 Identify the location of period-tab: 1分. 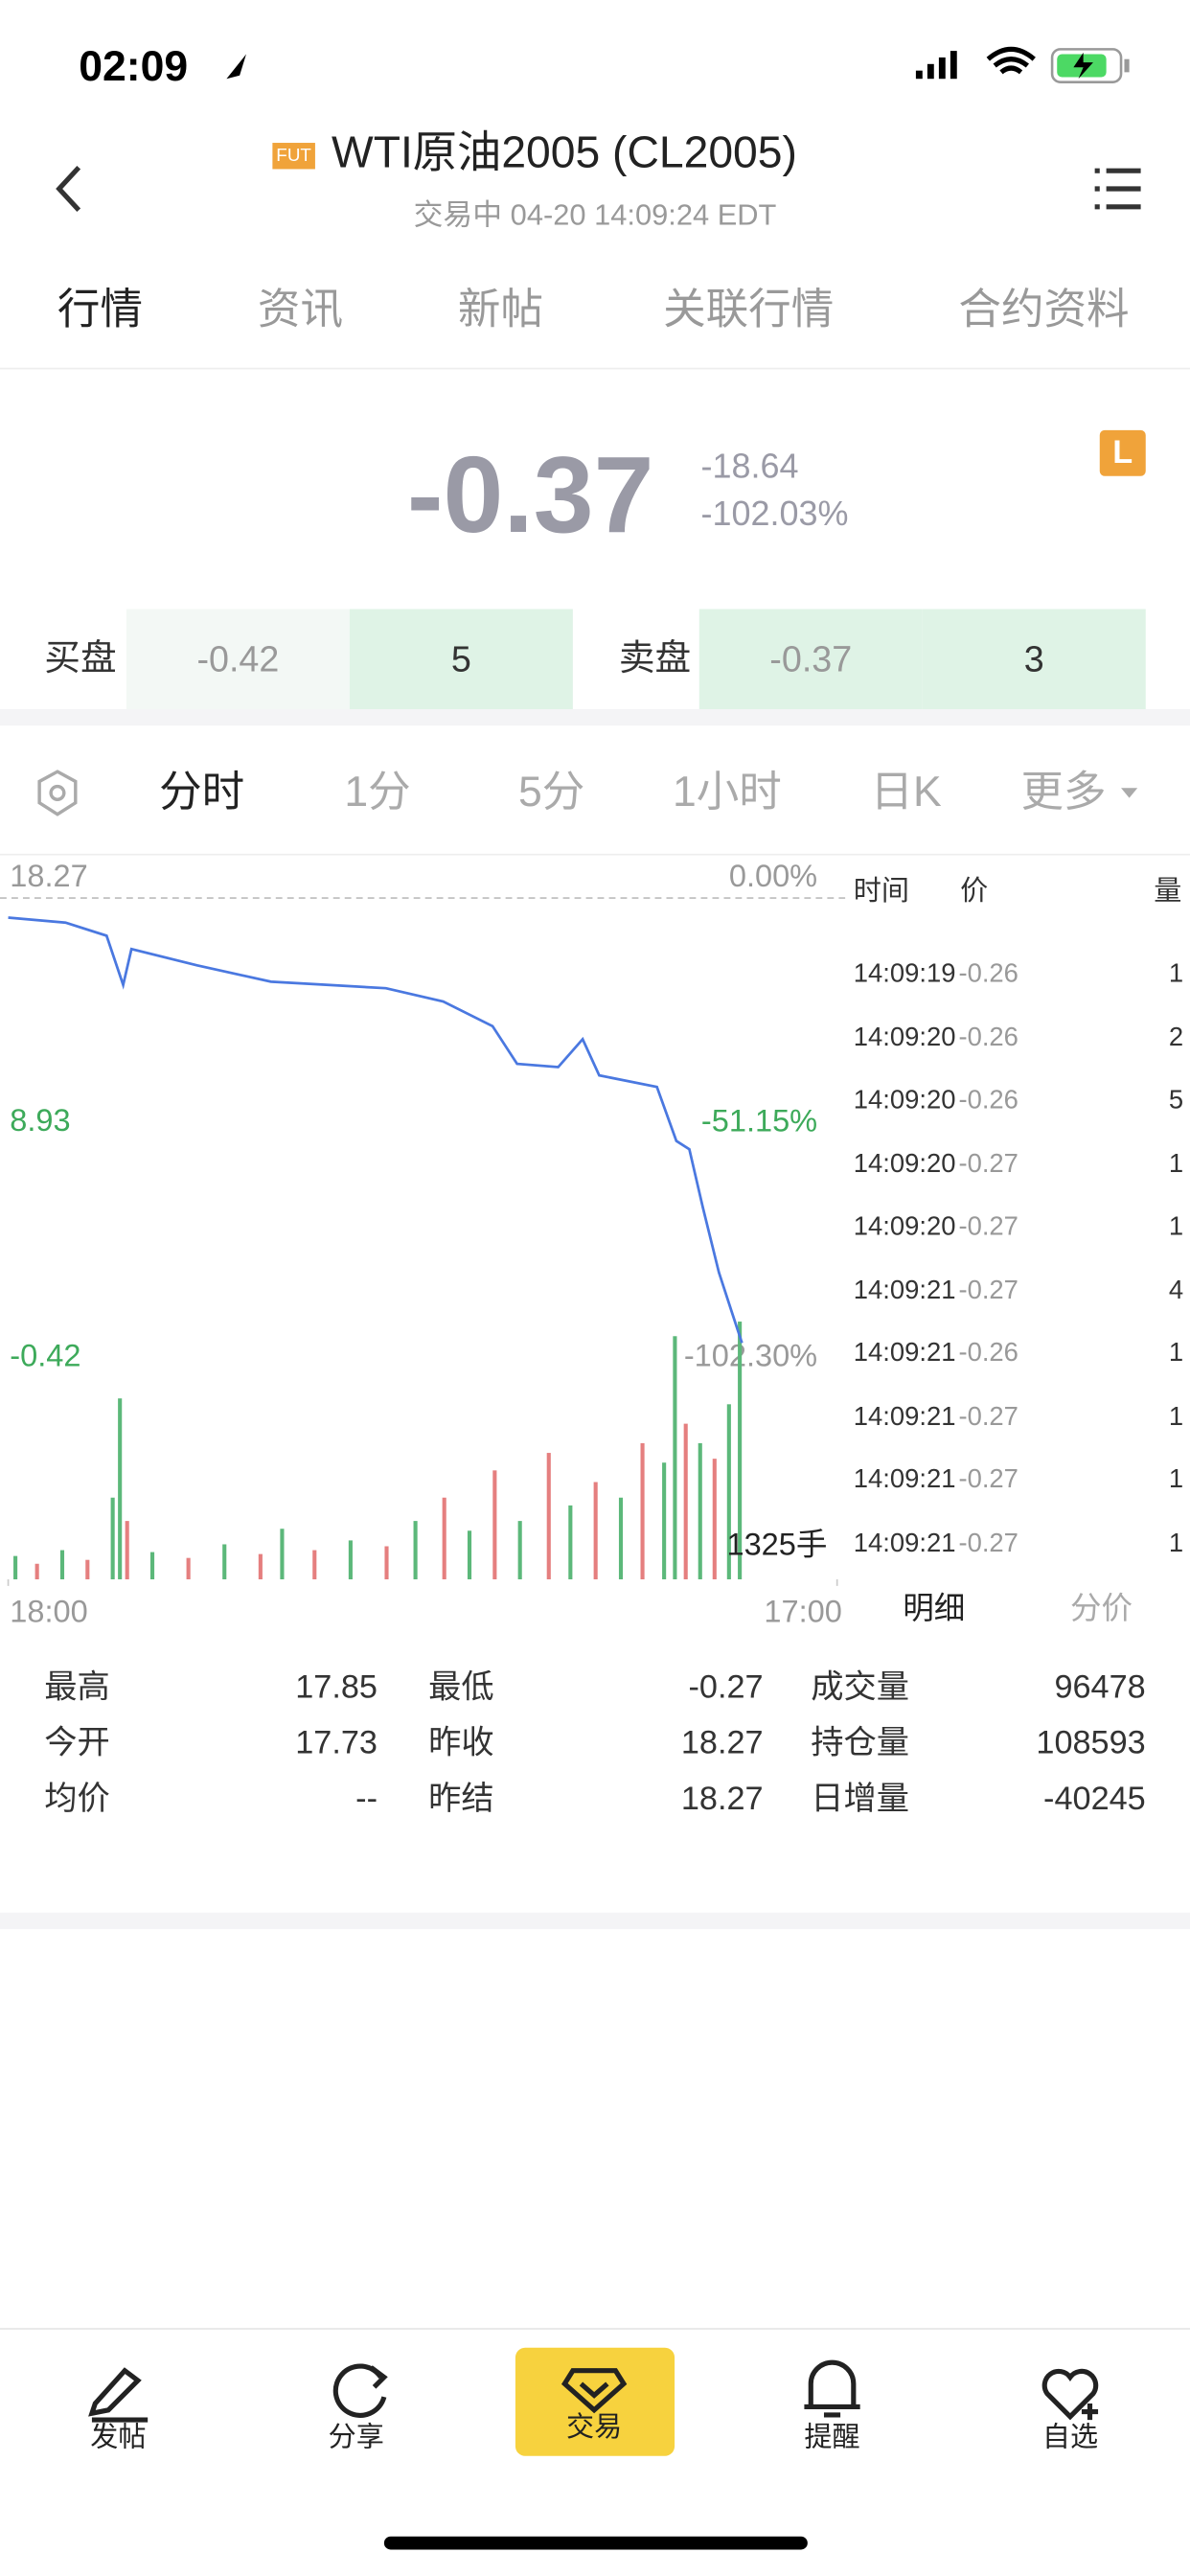
(378, 791).